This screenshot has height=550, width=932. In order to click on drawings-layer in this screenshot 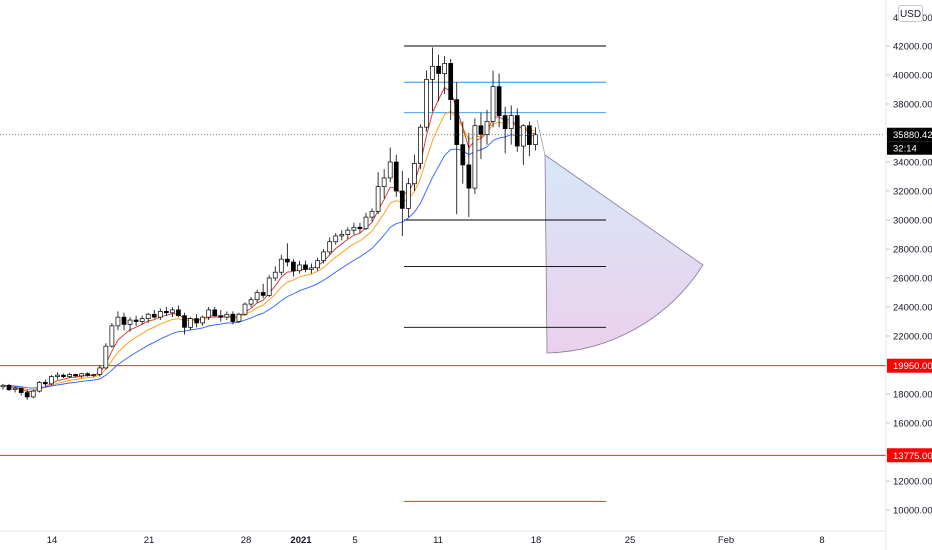, I will do `click(620, 236)`.